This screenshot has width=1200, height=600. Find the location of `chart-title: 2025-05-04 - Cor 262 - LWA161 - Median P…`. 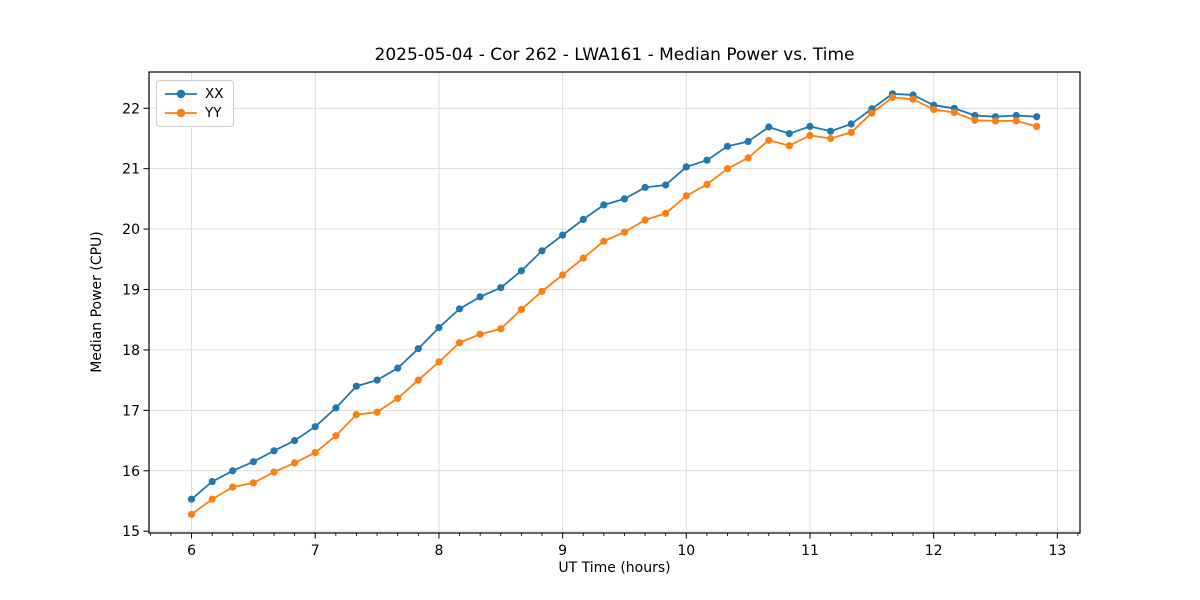

chart-title: 2025-05-04 - Cor 262 - LWA161 - Median P… is located at coordinates (614, 55).